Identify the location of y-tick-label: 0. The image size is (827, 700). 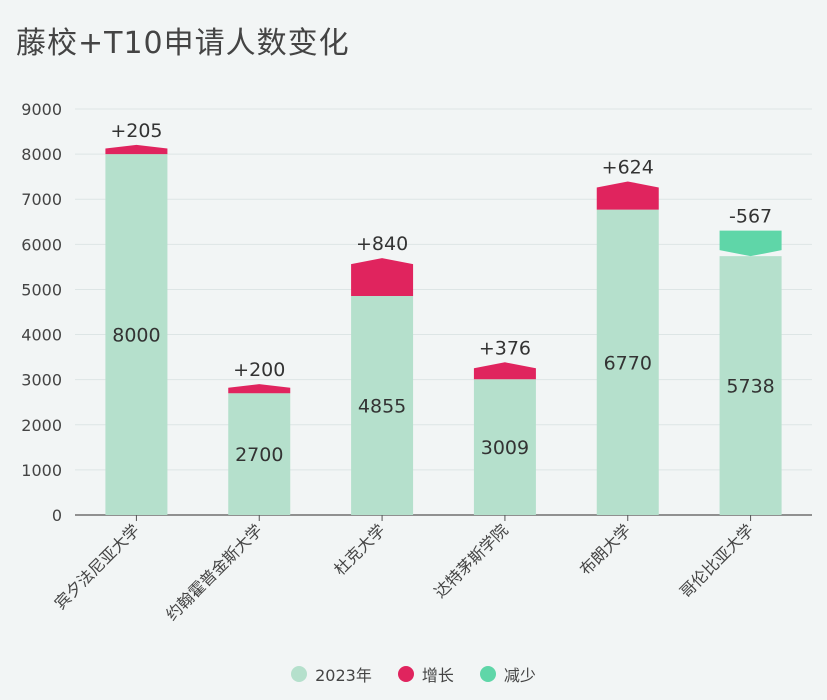
(57, 515).